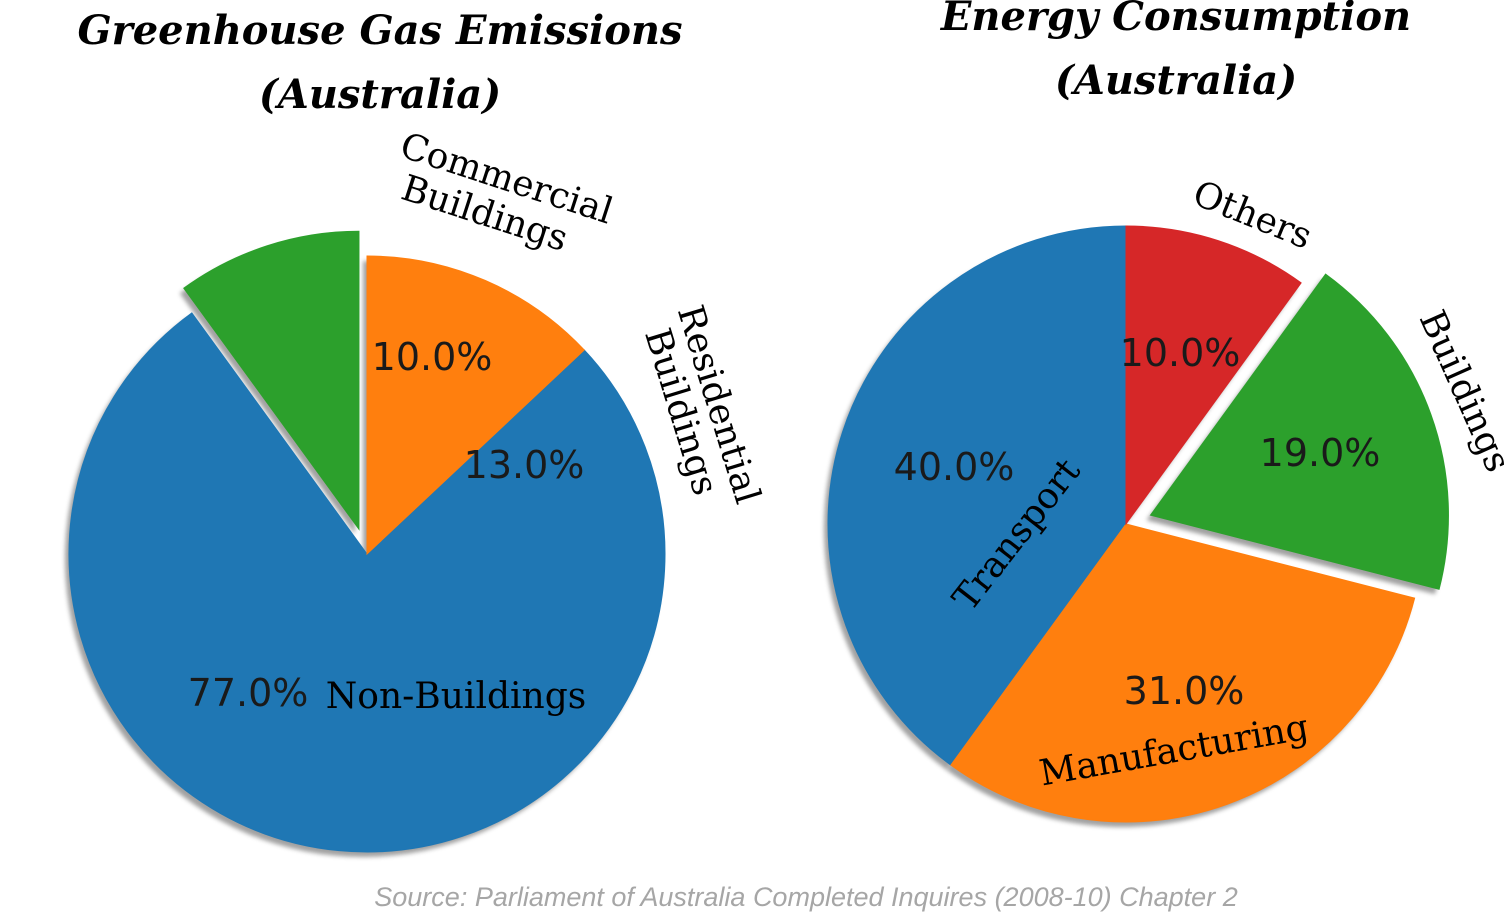  Describe the element at coordinates (1175, 20) in the screenshot. I see `chart-title-line-1: Energy Consumption` at that location.